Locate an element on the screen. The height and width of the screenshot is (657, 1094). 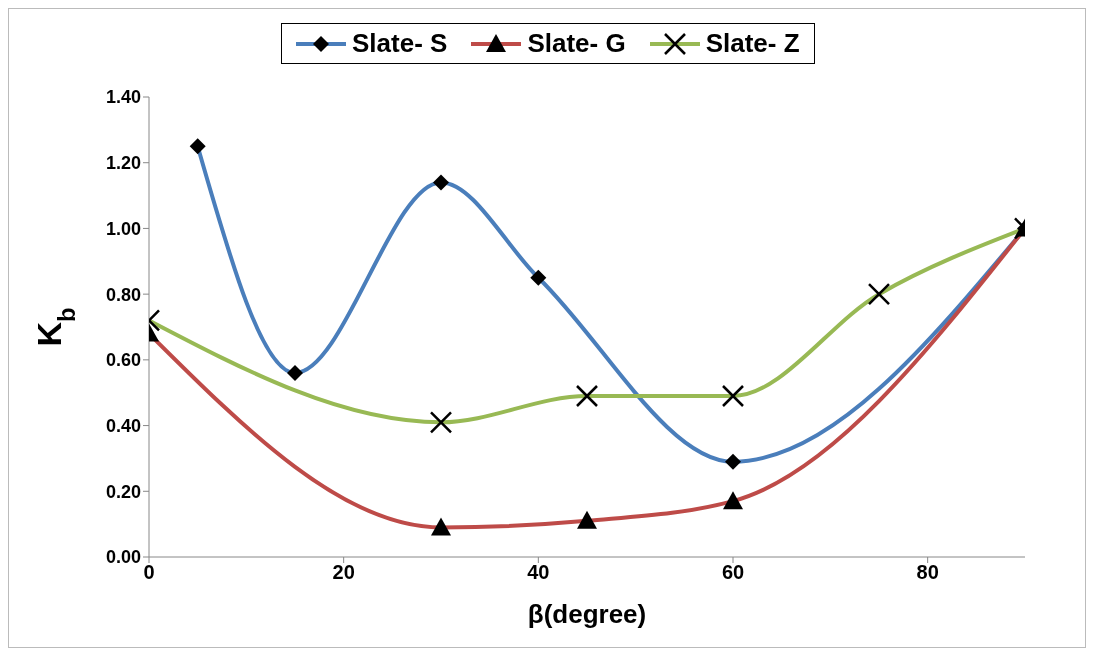
y-tick-label: 0.60 is located at coordinates (123, 360).